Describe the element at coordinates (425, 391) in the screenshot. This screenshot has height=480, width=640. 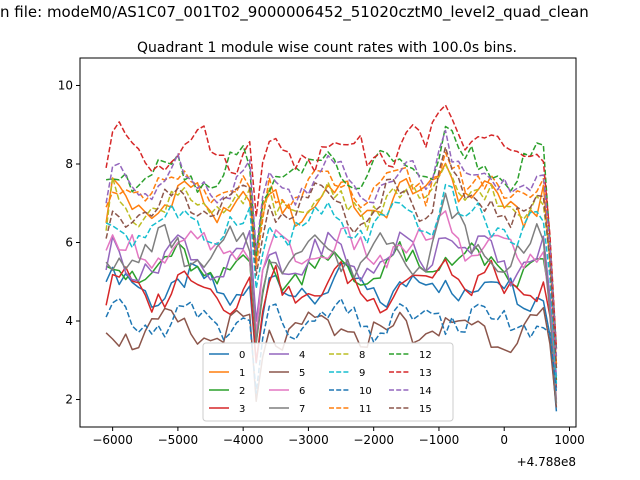
I see `legend-label-14: 14` at that location.